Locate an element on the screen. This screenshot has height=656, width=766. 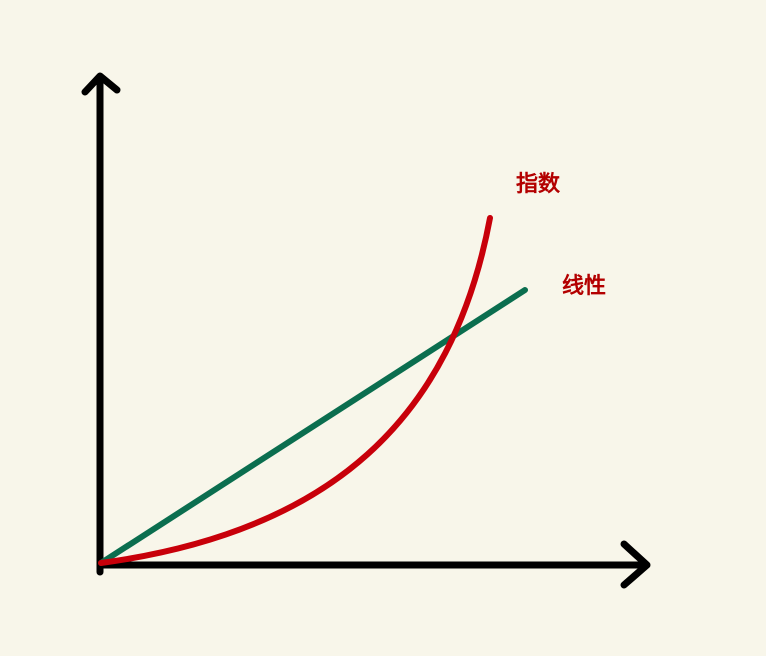
y-axis-arrow is located at coordinates (101, 84).